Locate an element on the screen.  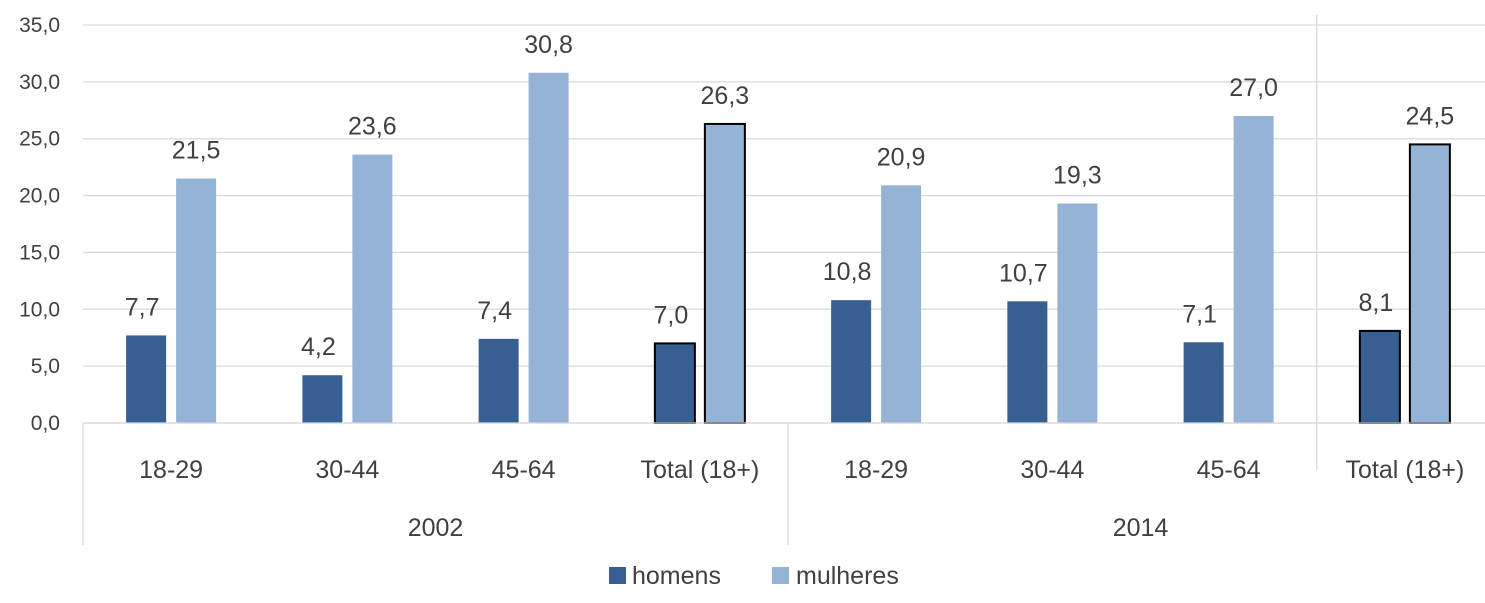
y-tick-label: 0,0 is located at coordinates (45, 423).